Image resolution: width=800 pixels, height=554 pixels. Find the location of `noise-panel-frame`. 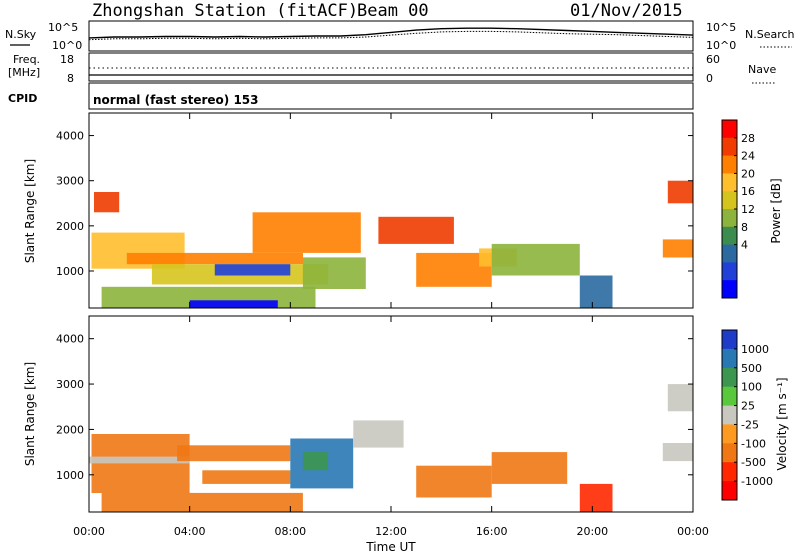

noise-panel-frame is located at coordinates (391, 36).